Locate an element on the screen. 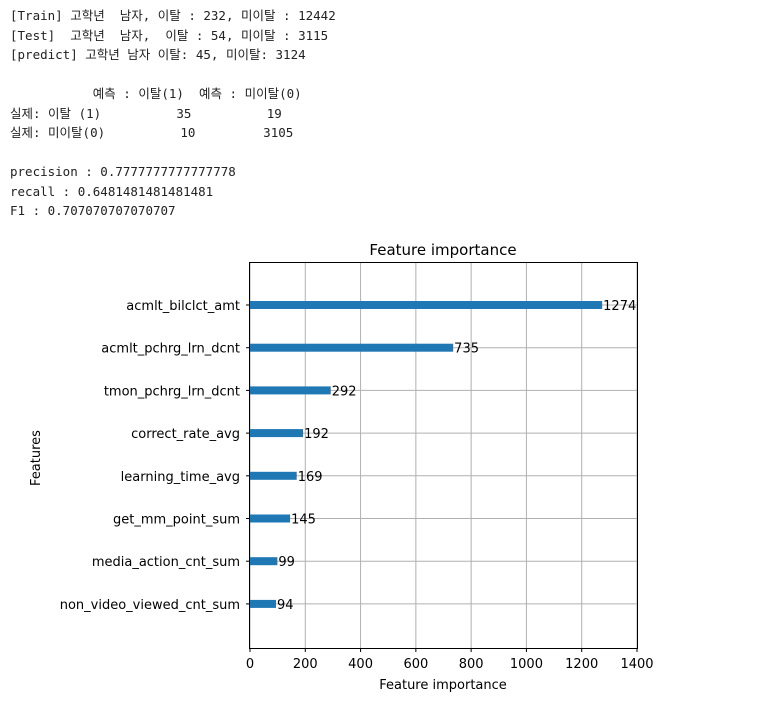  data-label: 99 is located at coordinates (286, 562).